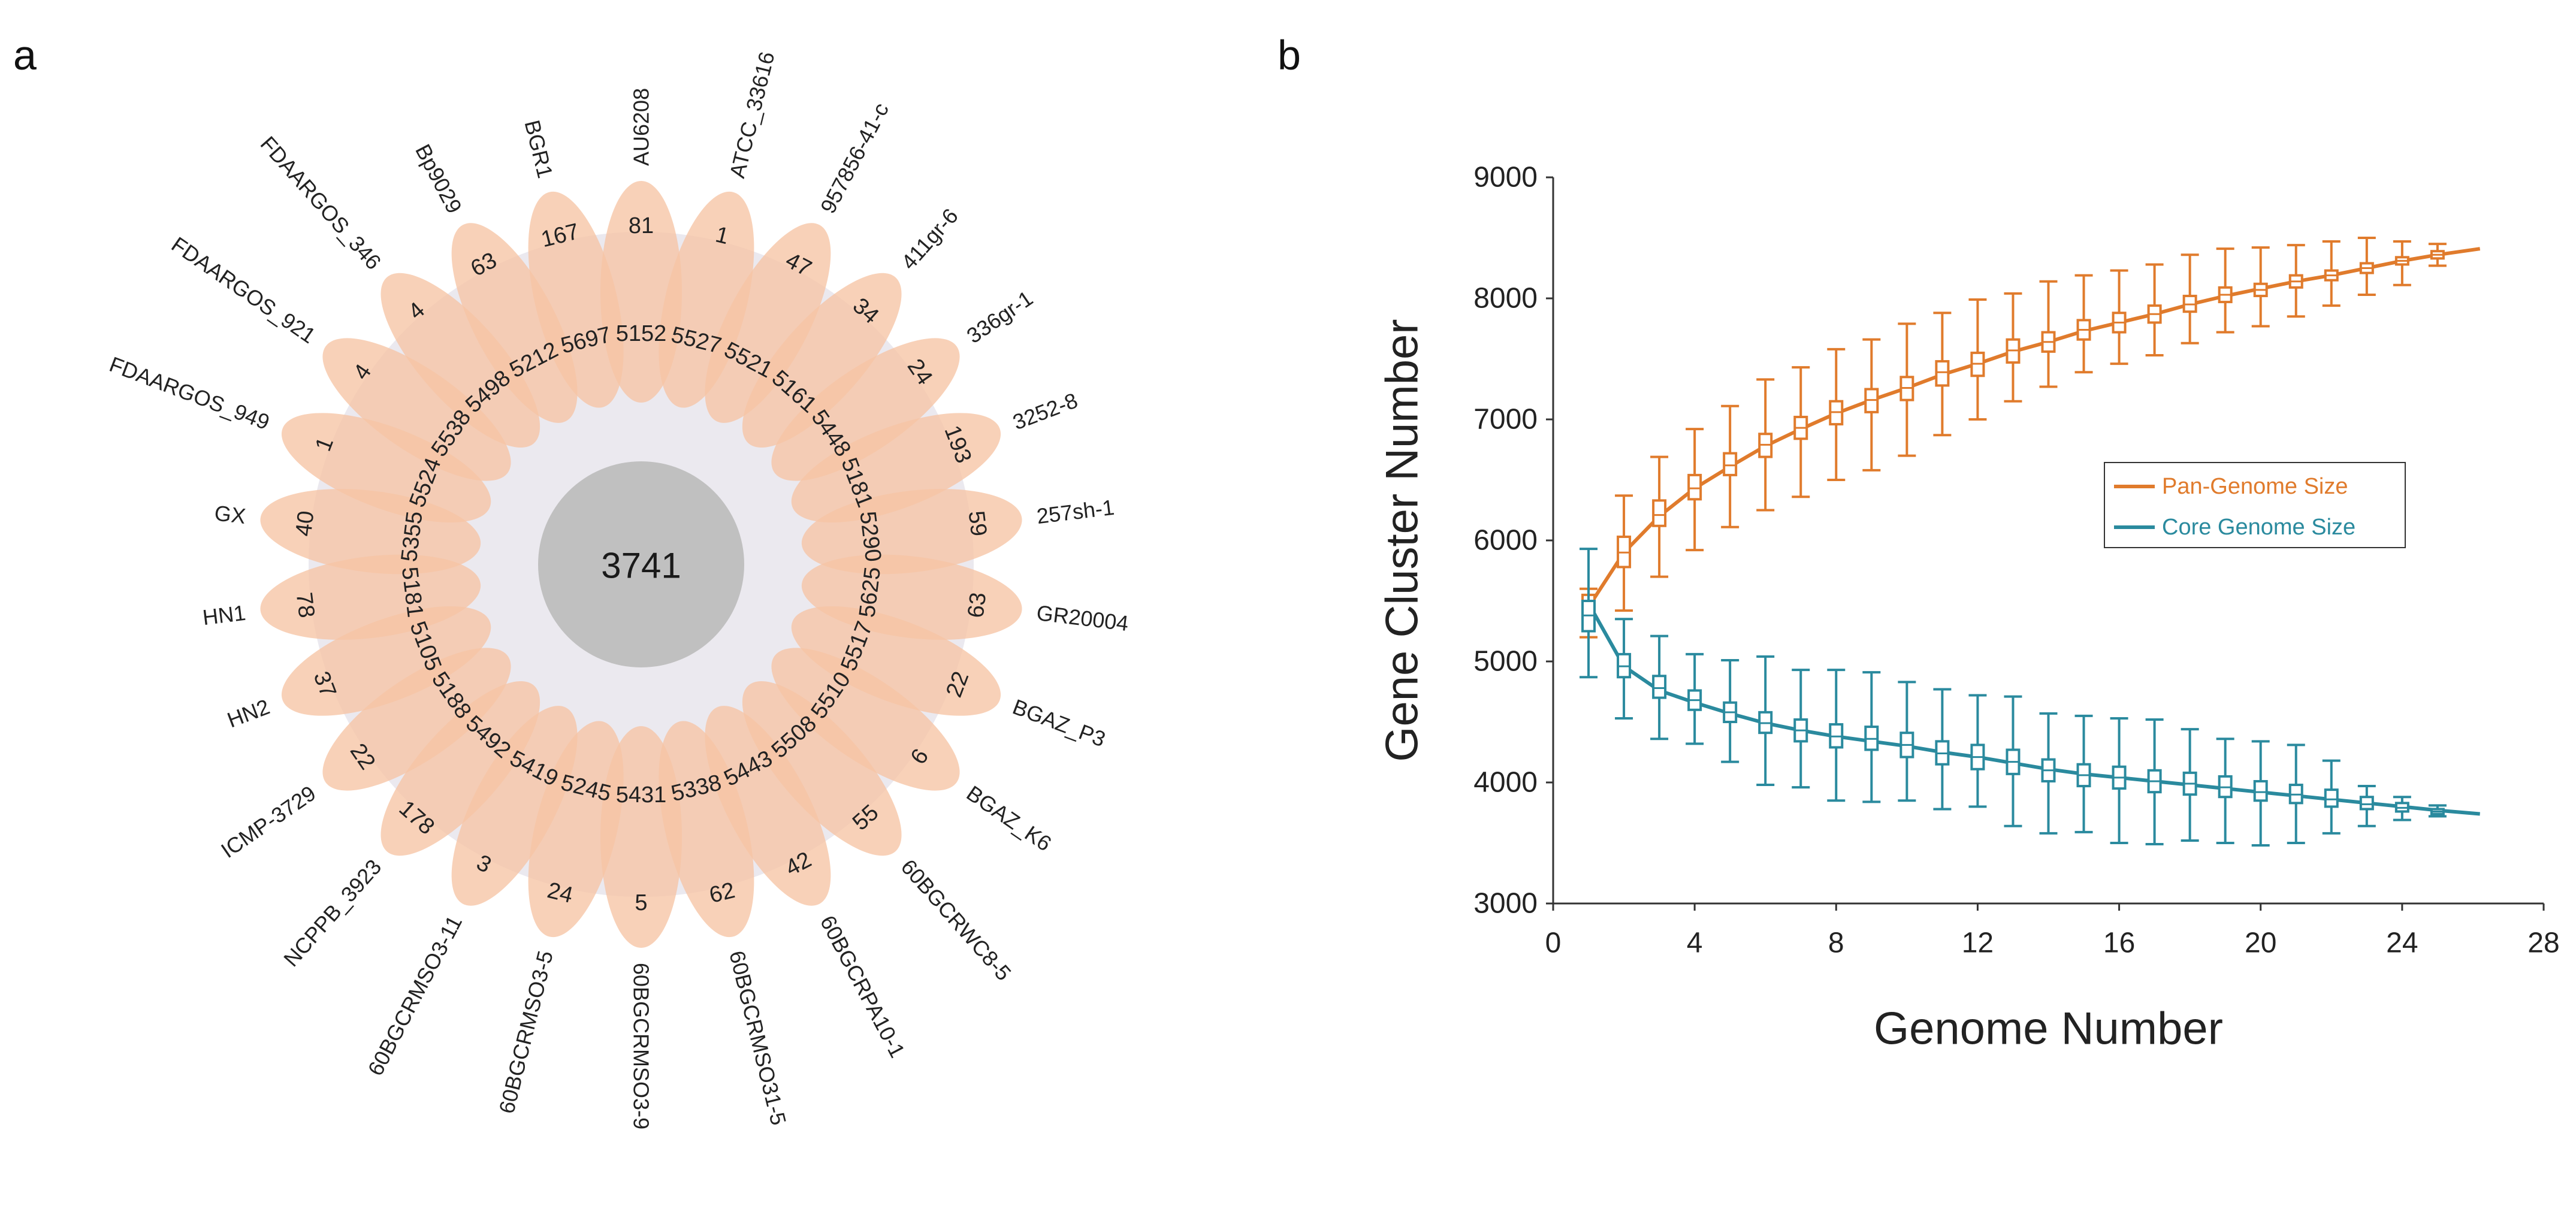  What do you see at coordinates (978, 605) in the screenshot?
I see `petal-unique-count: 63` at bounding box center [978, 605].